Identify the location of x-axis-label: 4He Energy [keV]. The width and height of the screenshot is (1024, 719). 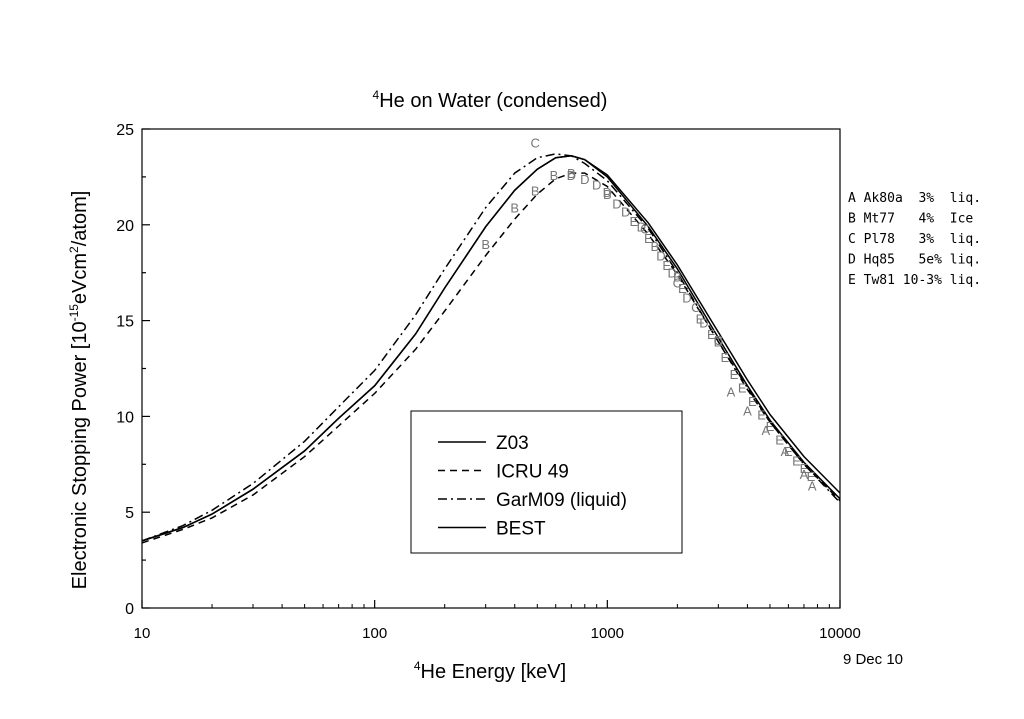
(490, 671).